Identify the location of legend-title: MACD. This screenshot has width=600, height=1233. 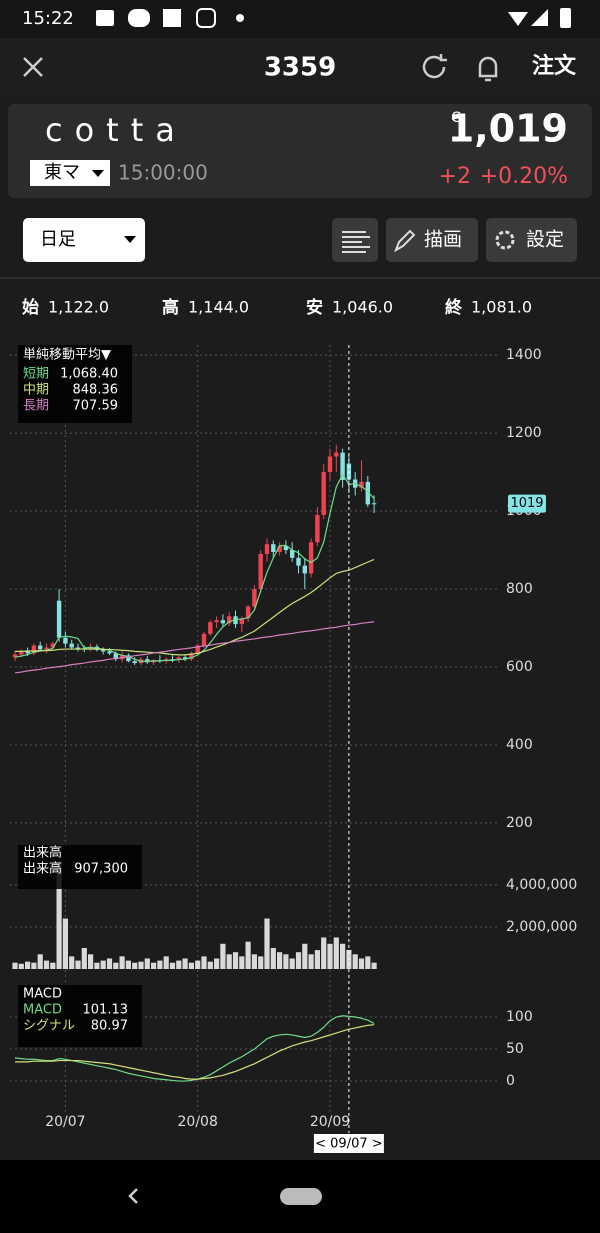
(42, 994).